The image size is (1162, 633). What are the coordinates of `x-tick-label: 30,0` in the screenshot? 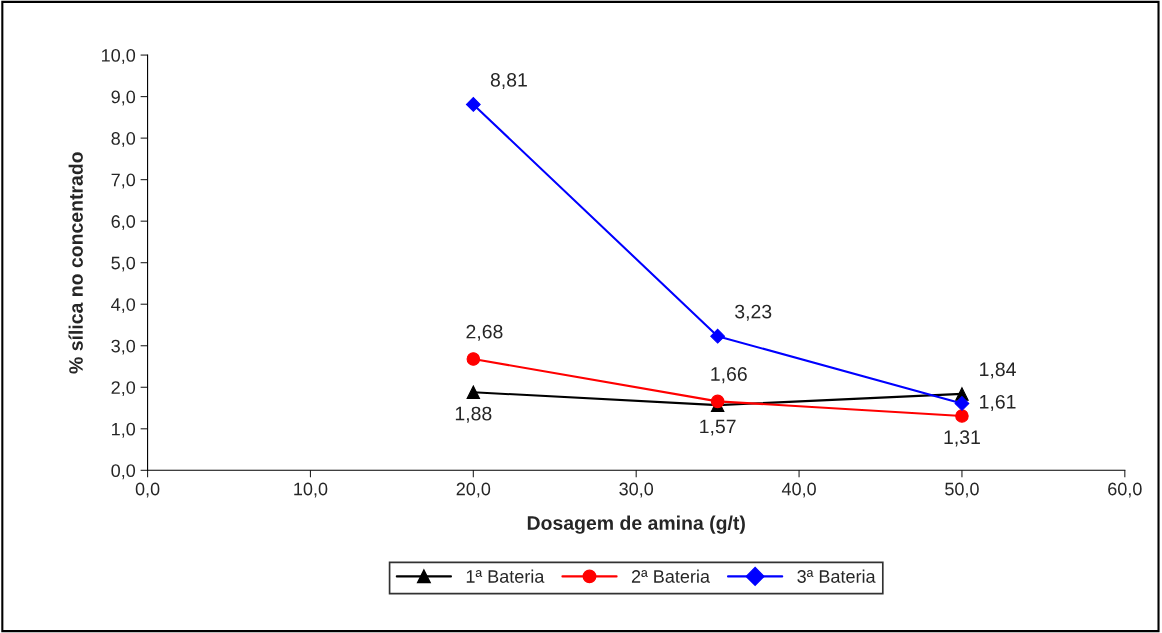 It's located at (636, 490).